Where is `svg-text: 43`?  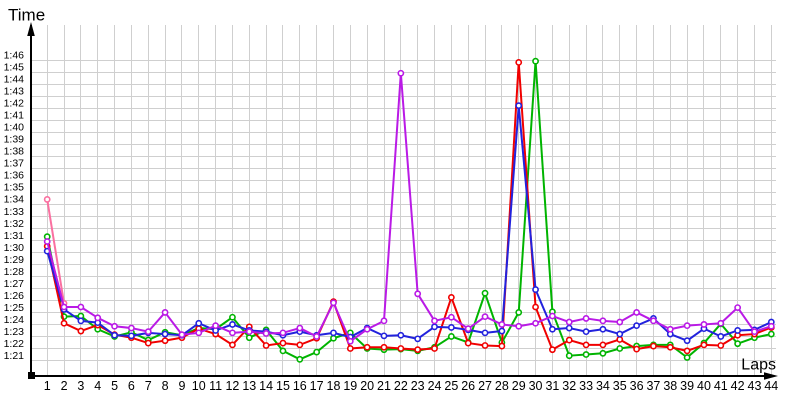
svg-text: 43 is located at coordinates (755, 386).